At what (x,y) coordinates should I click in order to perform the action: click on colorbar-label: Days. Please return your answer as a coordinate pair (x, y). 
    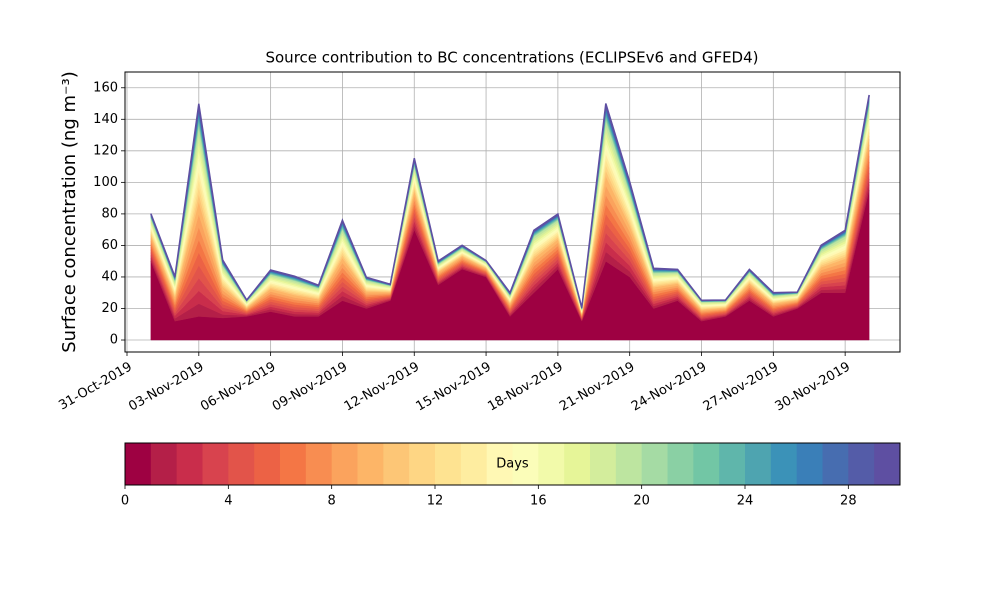
    Looking at the image, I should click on (512, 464).